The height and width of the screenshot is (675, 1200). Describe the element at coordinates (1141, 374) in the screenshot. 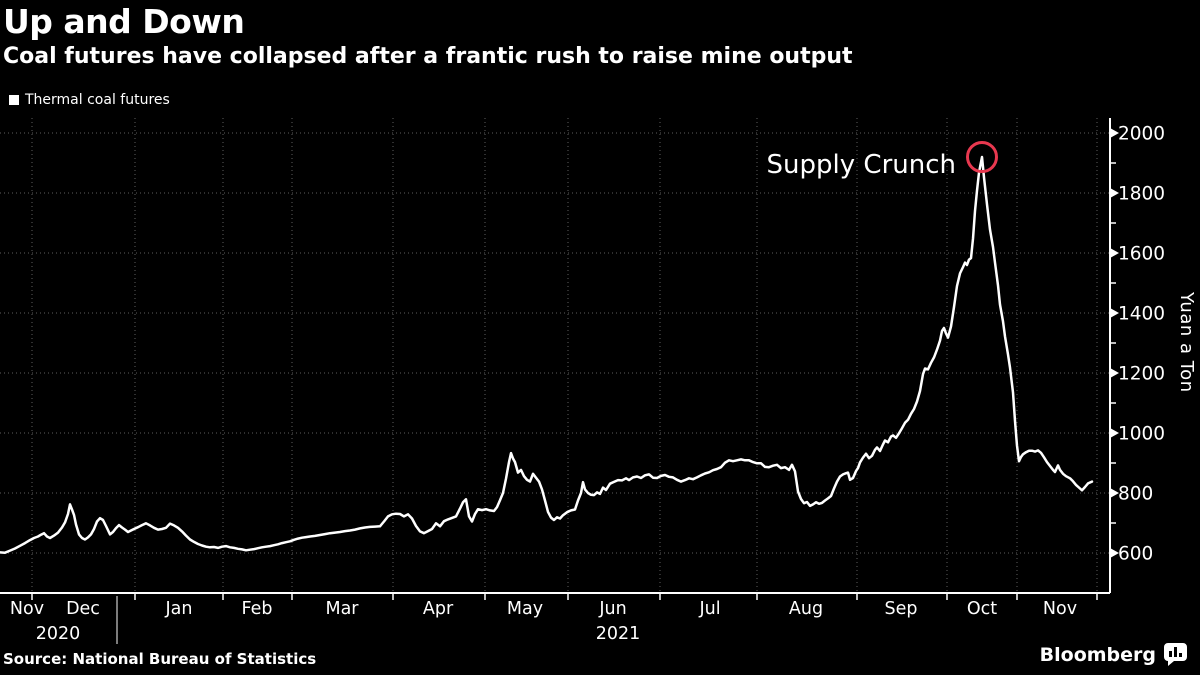

I see `y-tick-label: 1200` at that location.